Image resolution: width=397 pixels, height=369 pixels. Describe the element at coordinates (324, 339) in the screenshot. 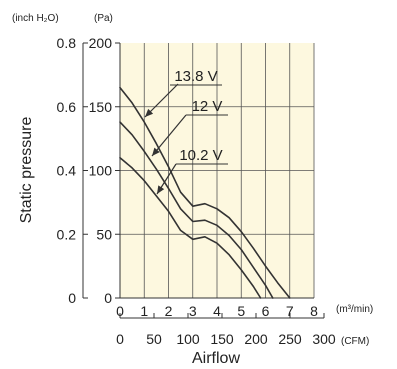

I see `x-tick-label-cfm: 300` at that location.